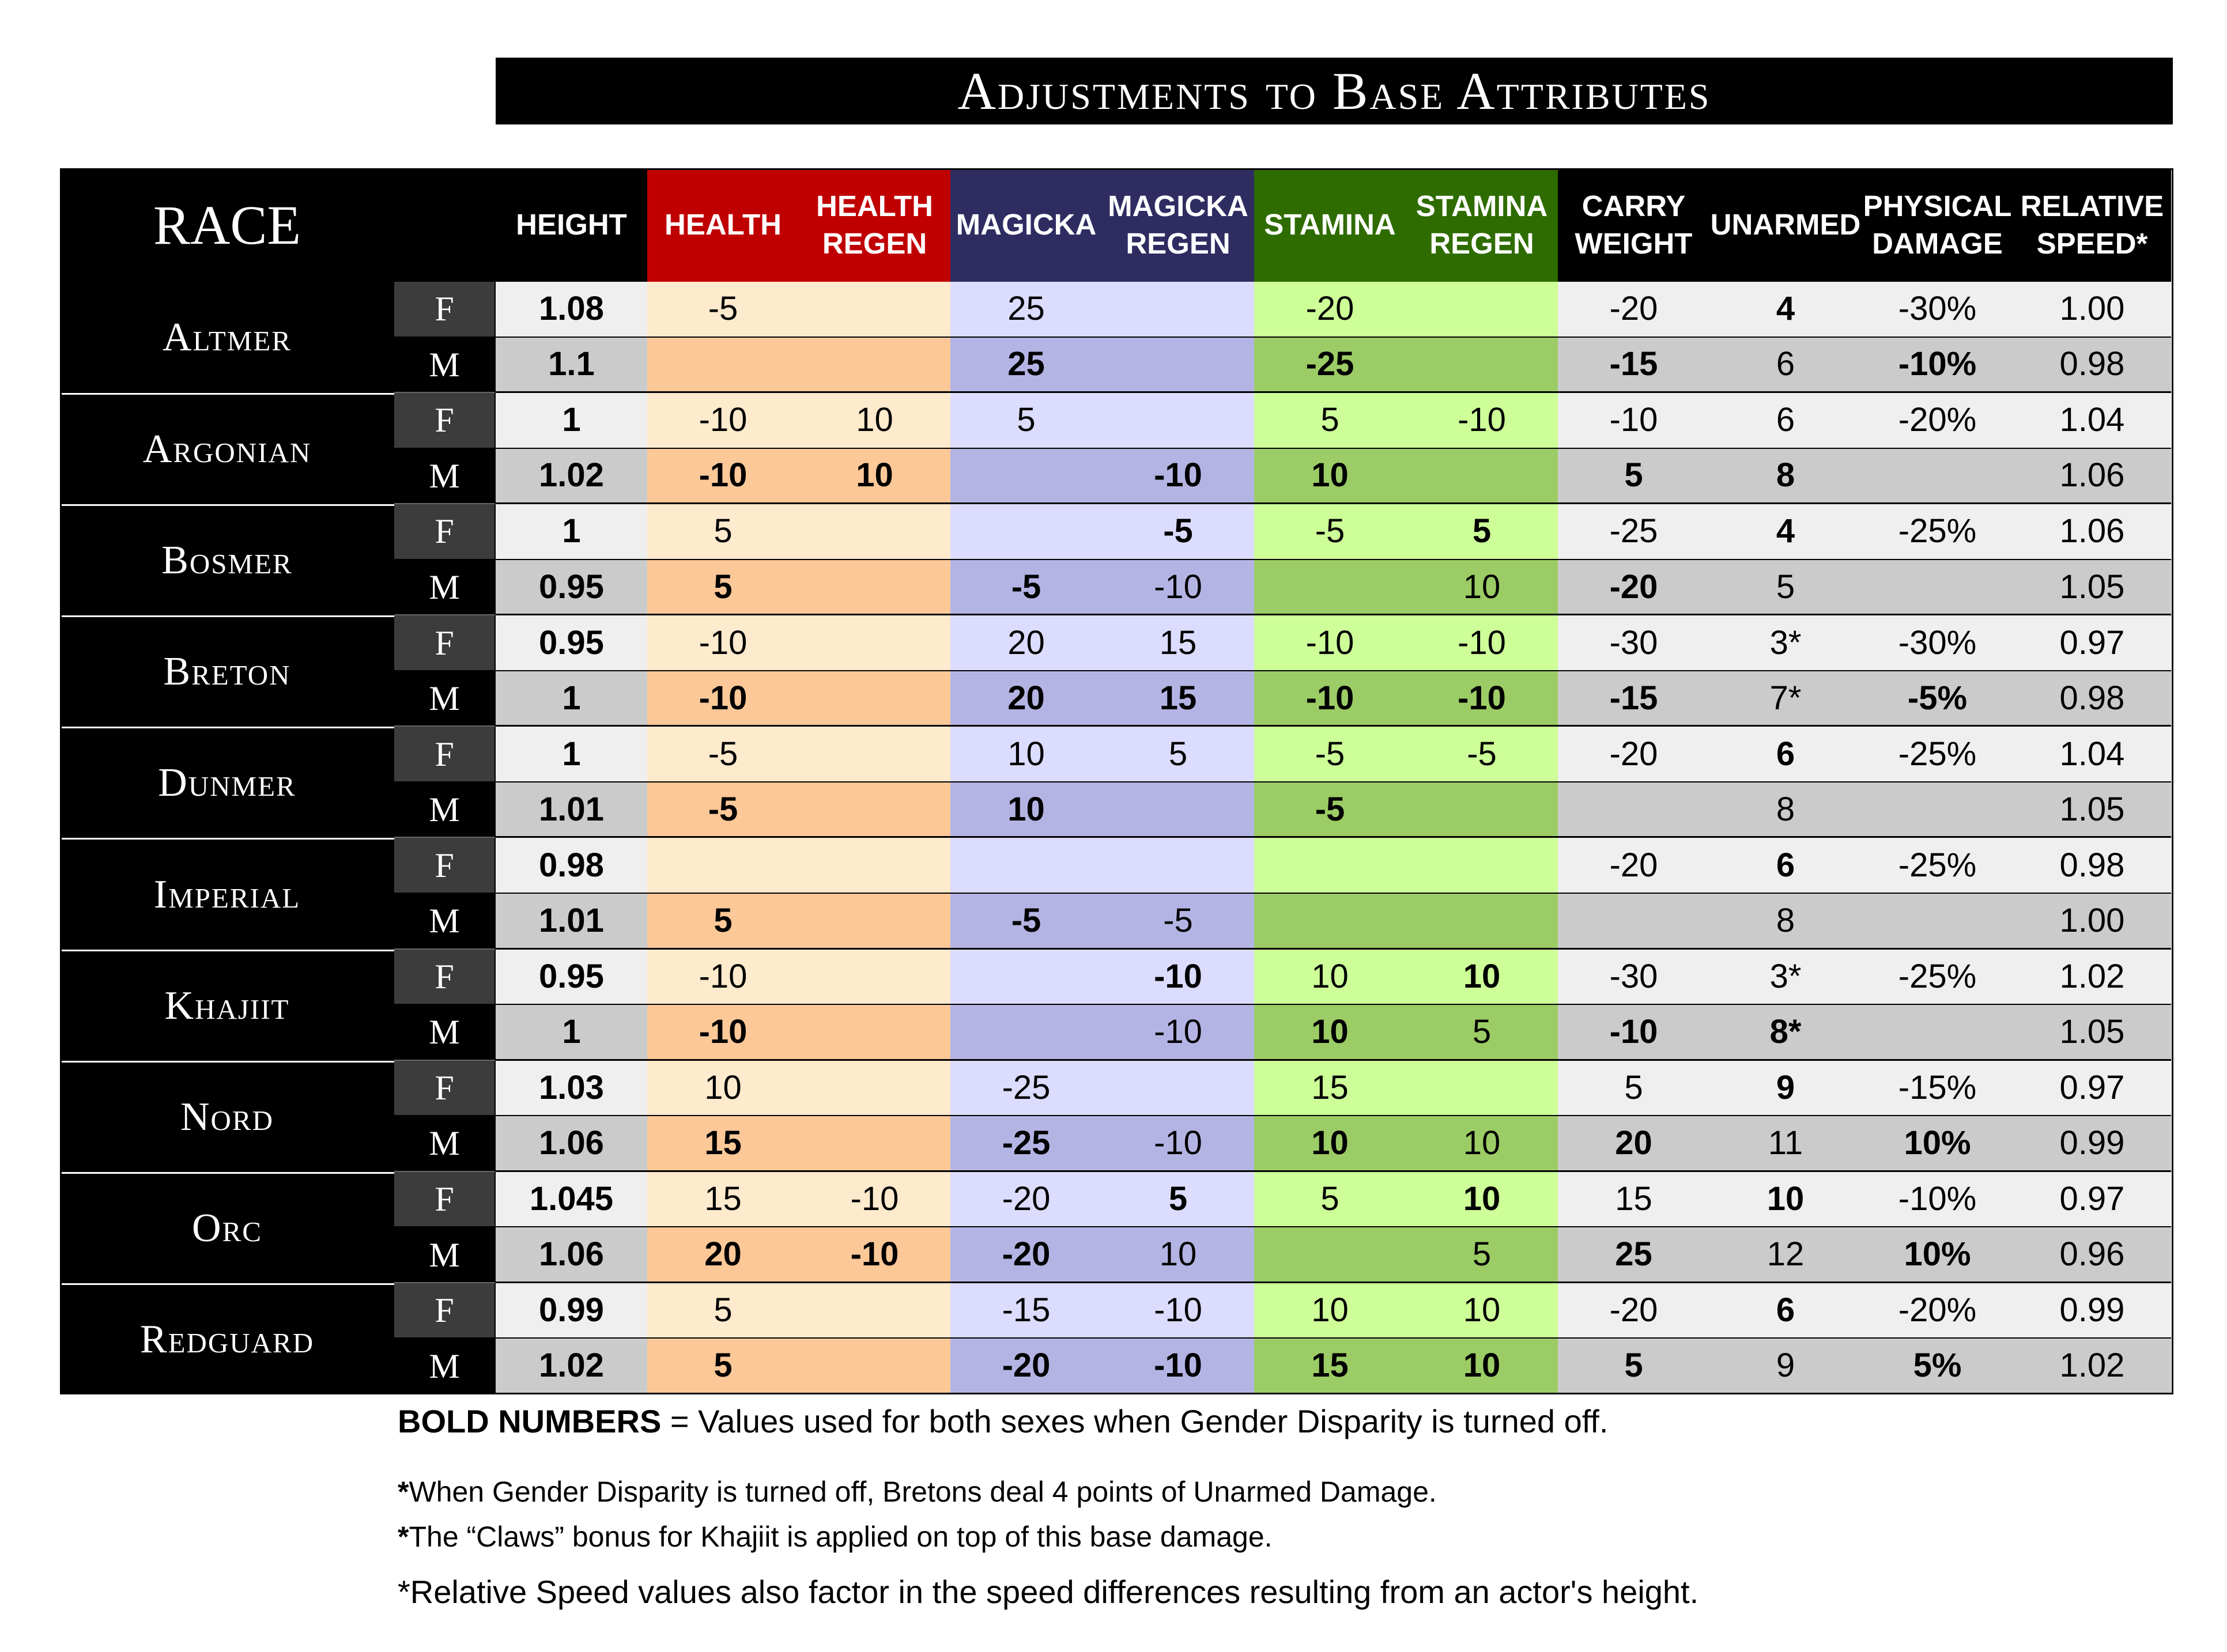 The height and width of the screenshot is (1652, 2227). What do you see at coordinates (1633, 532) in the screenshot?
I see `carry-weight-cell: -25` at bounding box center [1633, 532].